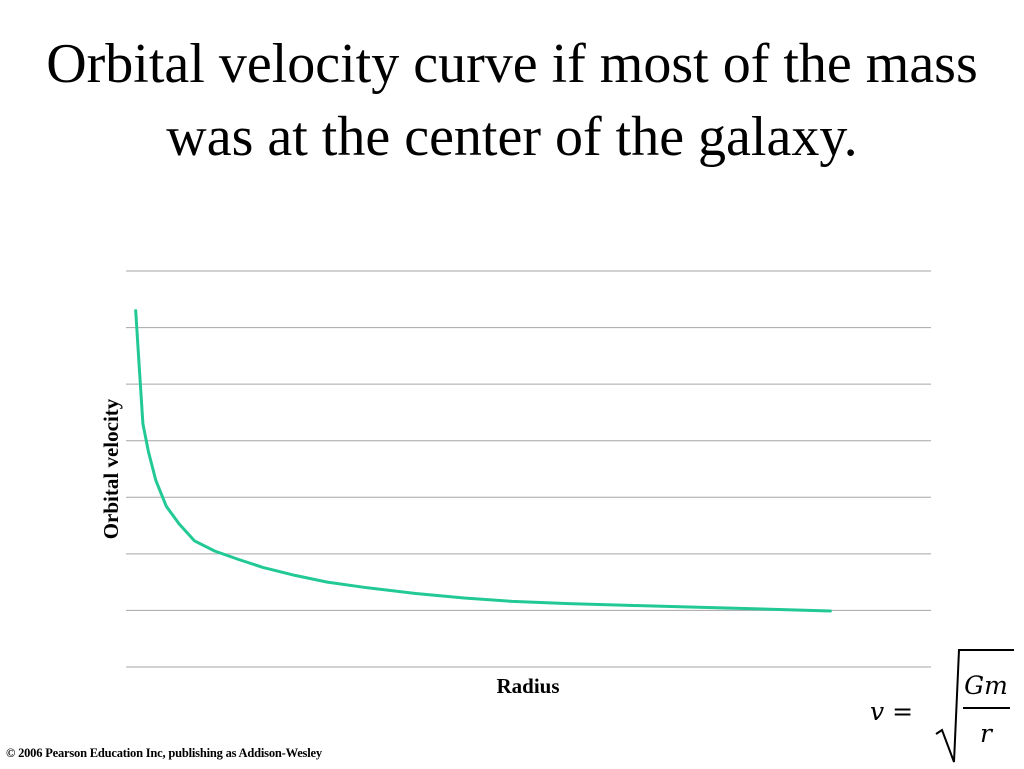 This screenshot has width=1024, height=769. I want to click on formula-numerator: Gm, so click(986, 685).